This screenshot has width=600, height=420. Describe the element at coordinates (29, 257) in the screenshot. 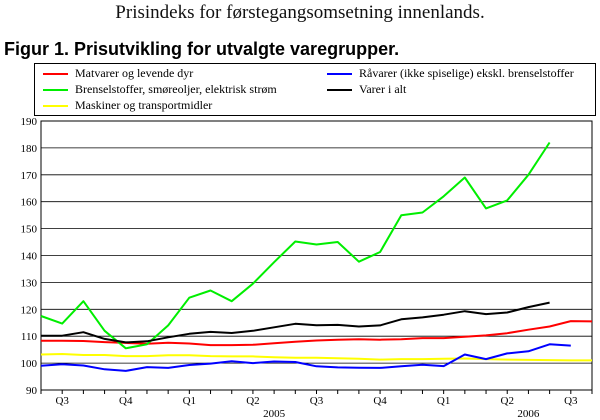

I see `y-tick-label: 140` at that location.